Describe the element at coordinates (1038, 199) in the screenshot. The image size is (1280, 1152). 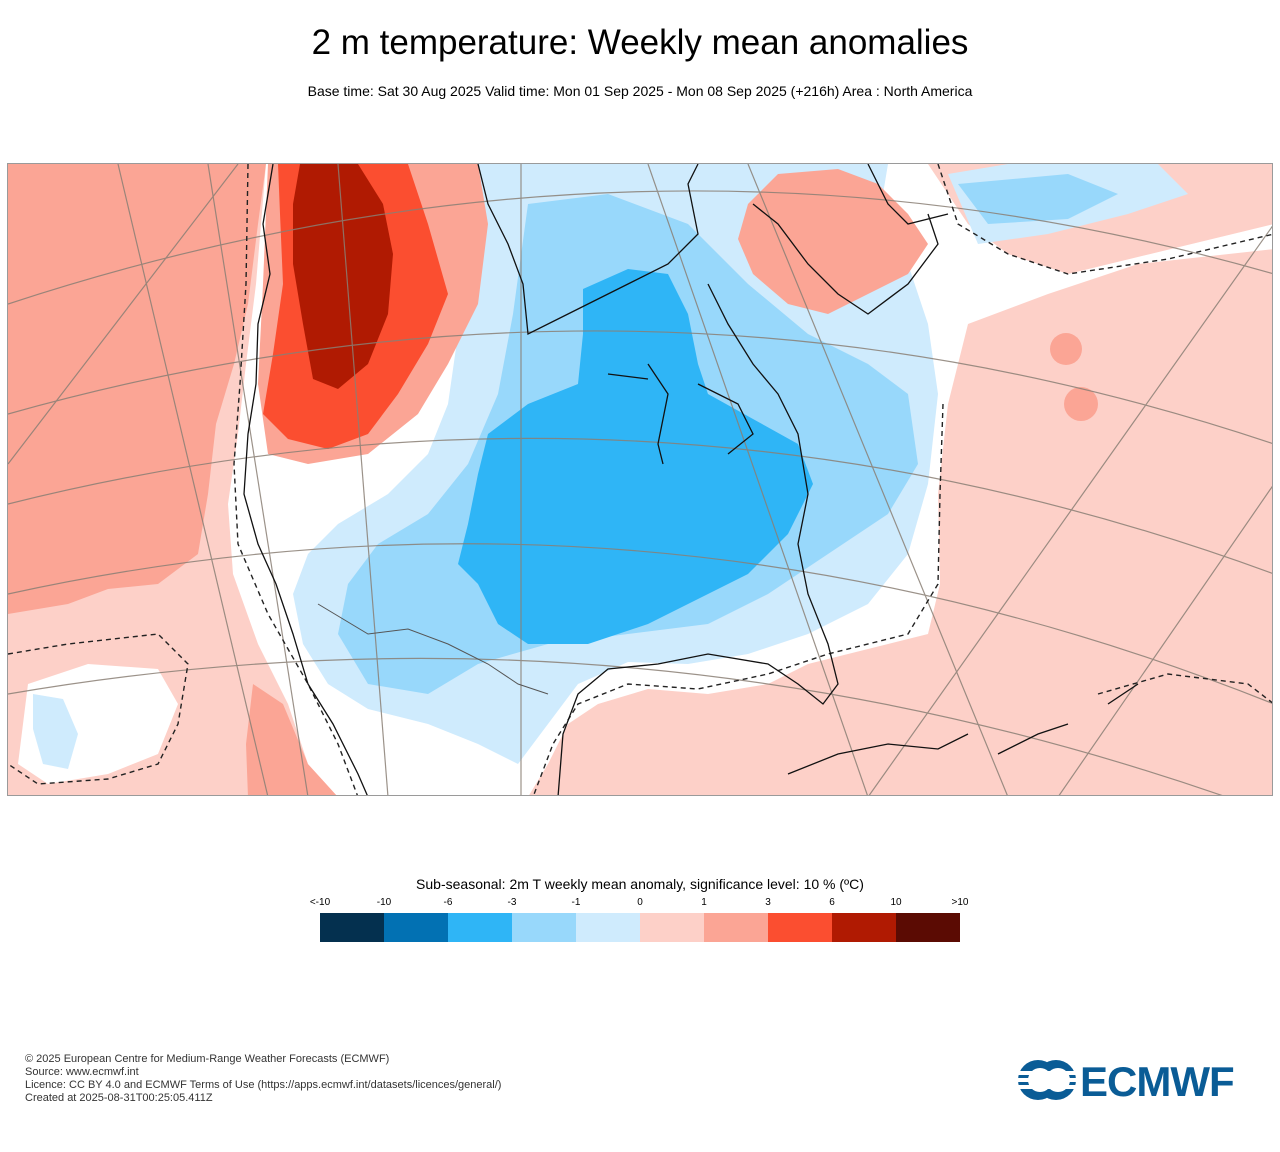
I see `moderate-cold-north` at that location.